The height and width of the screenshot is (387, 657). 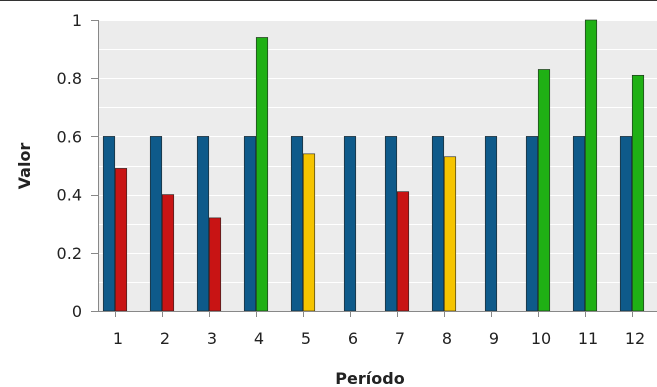 I want to click on y-tick-label: 0.6, so click(x=69, y=136).